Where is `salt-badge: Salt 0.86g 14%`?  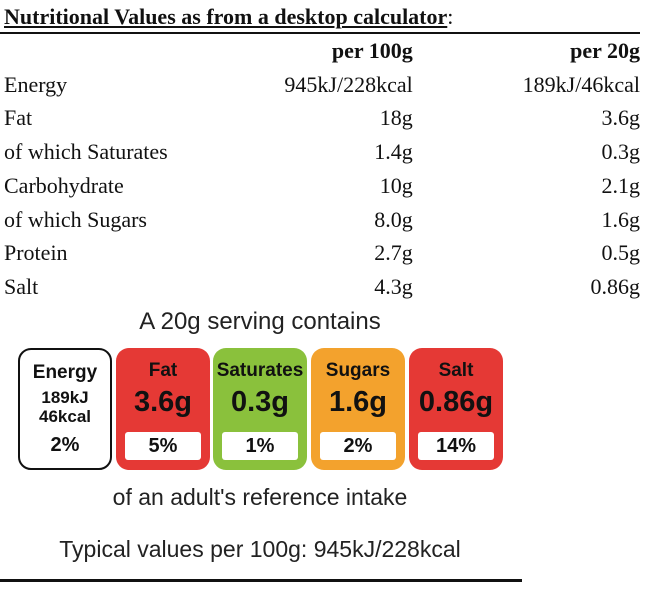
salt-badge: Salt 0.86g 14% is located at coordinates (456, 409).